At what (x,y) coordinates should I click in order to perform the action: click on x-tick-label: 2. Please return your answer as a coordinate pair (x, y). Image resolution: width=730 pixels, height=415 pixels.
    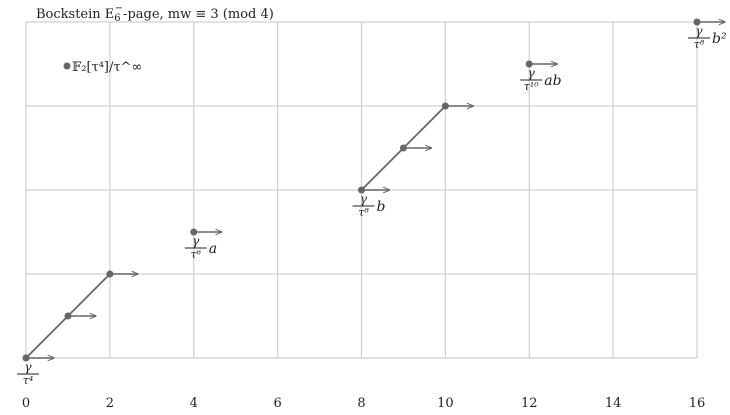
    Looking at the image, I should click on (110, 403).